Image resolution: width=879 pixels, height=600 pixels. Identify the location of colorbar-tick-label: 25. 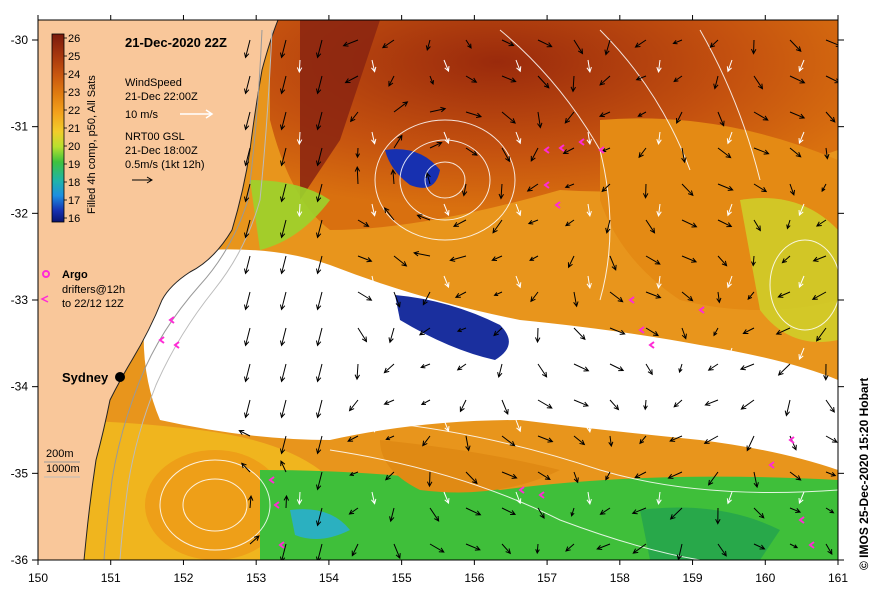
(74, 57).